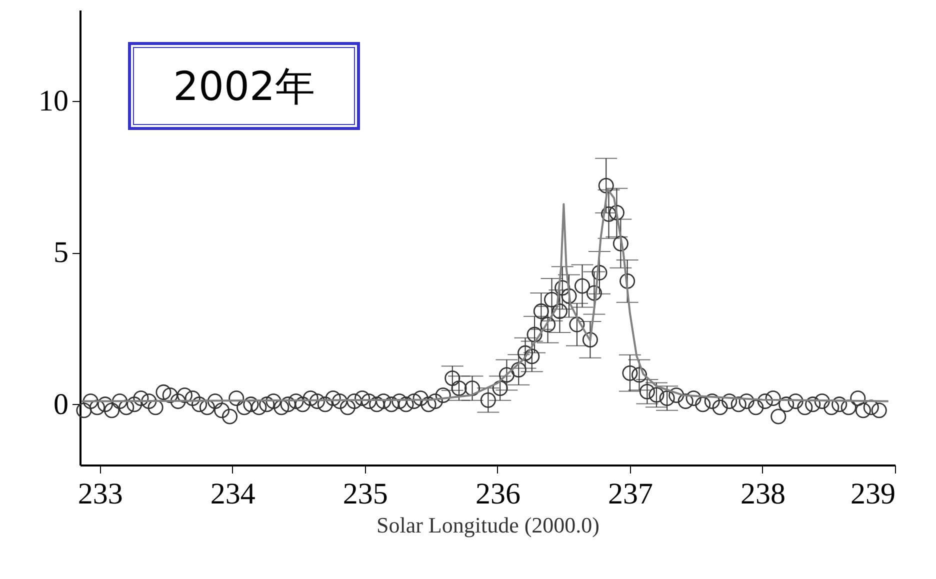  Describe the element at coordinates (365, 494) in the screenshot. I see `x-tick-label: 235` at that location.